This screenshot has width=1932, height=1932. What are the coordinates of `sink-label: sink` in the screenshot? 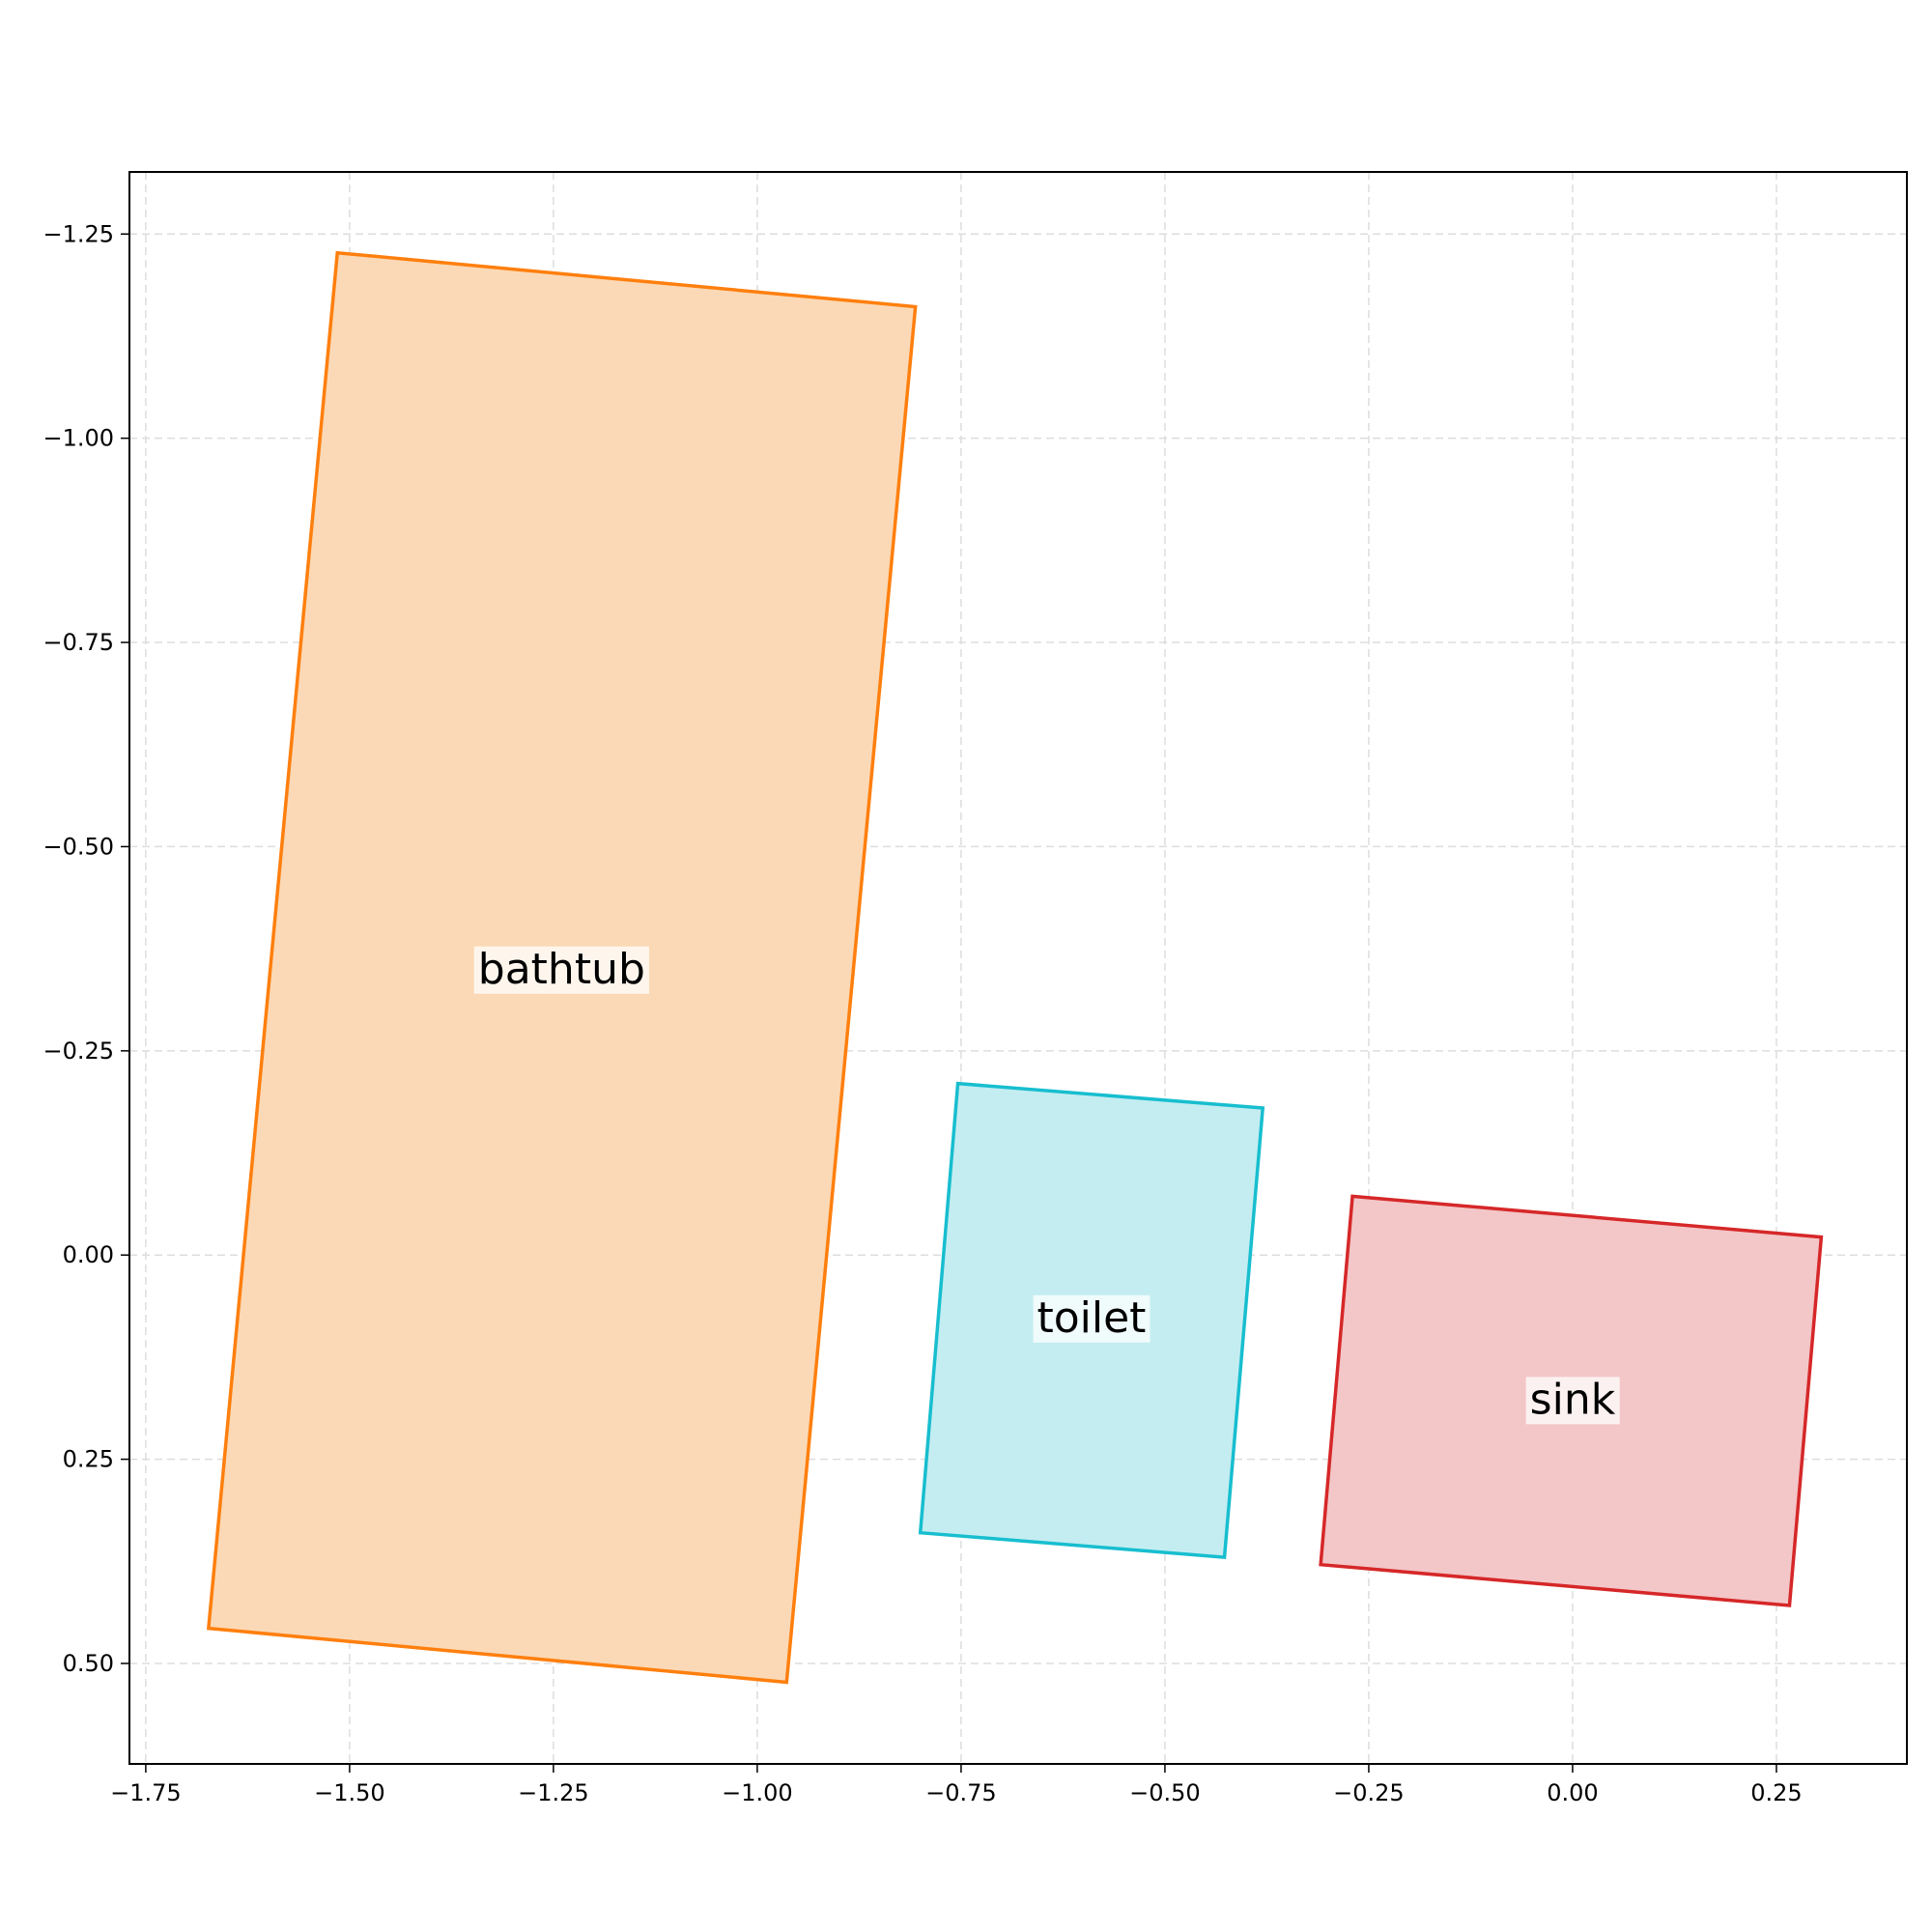 It's located at (1573, 1399).